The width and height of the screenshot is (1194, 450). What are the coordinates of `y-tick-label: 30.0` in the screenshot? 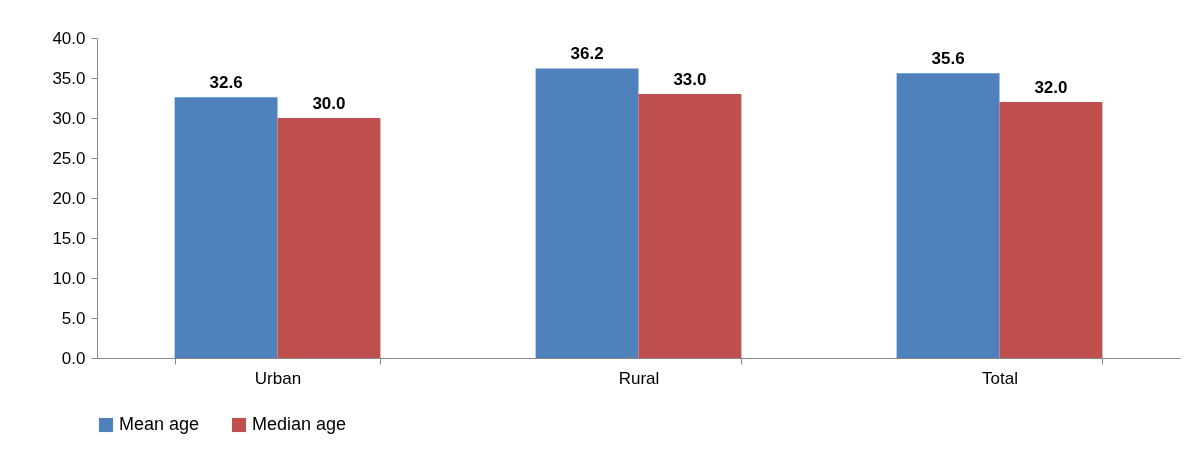 It's located at (69, 118).